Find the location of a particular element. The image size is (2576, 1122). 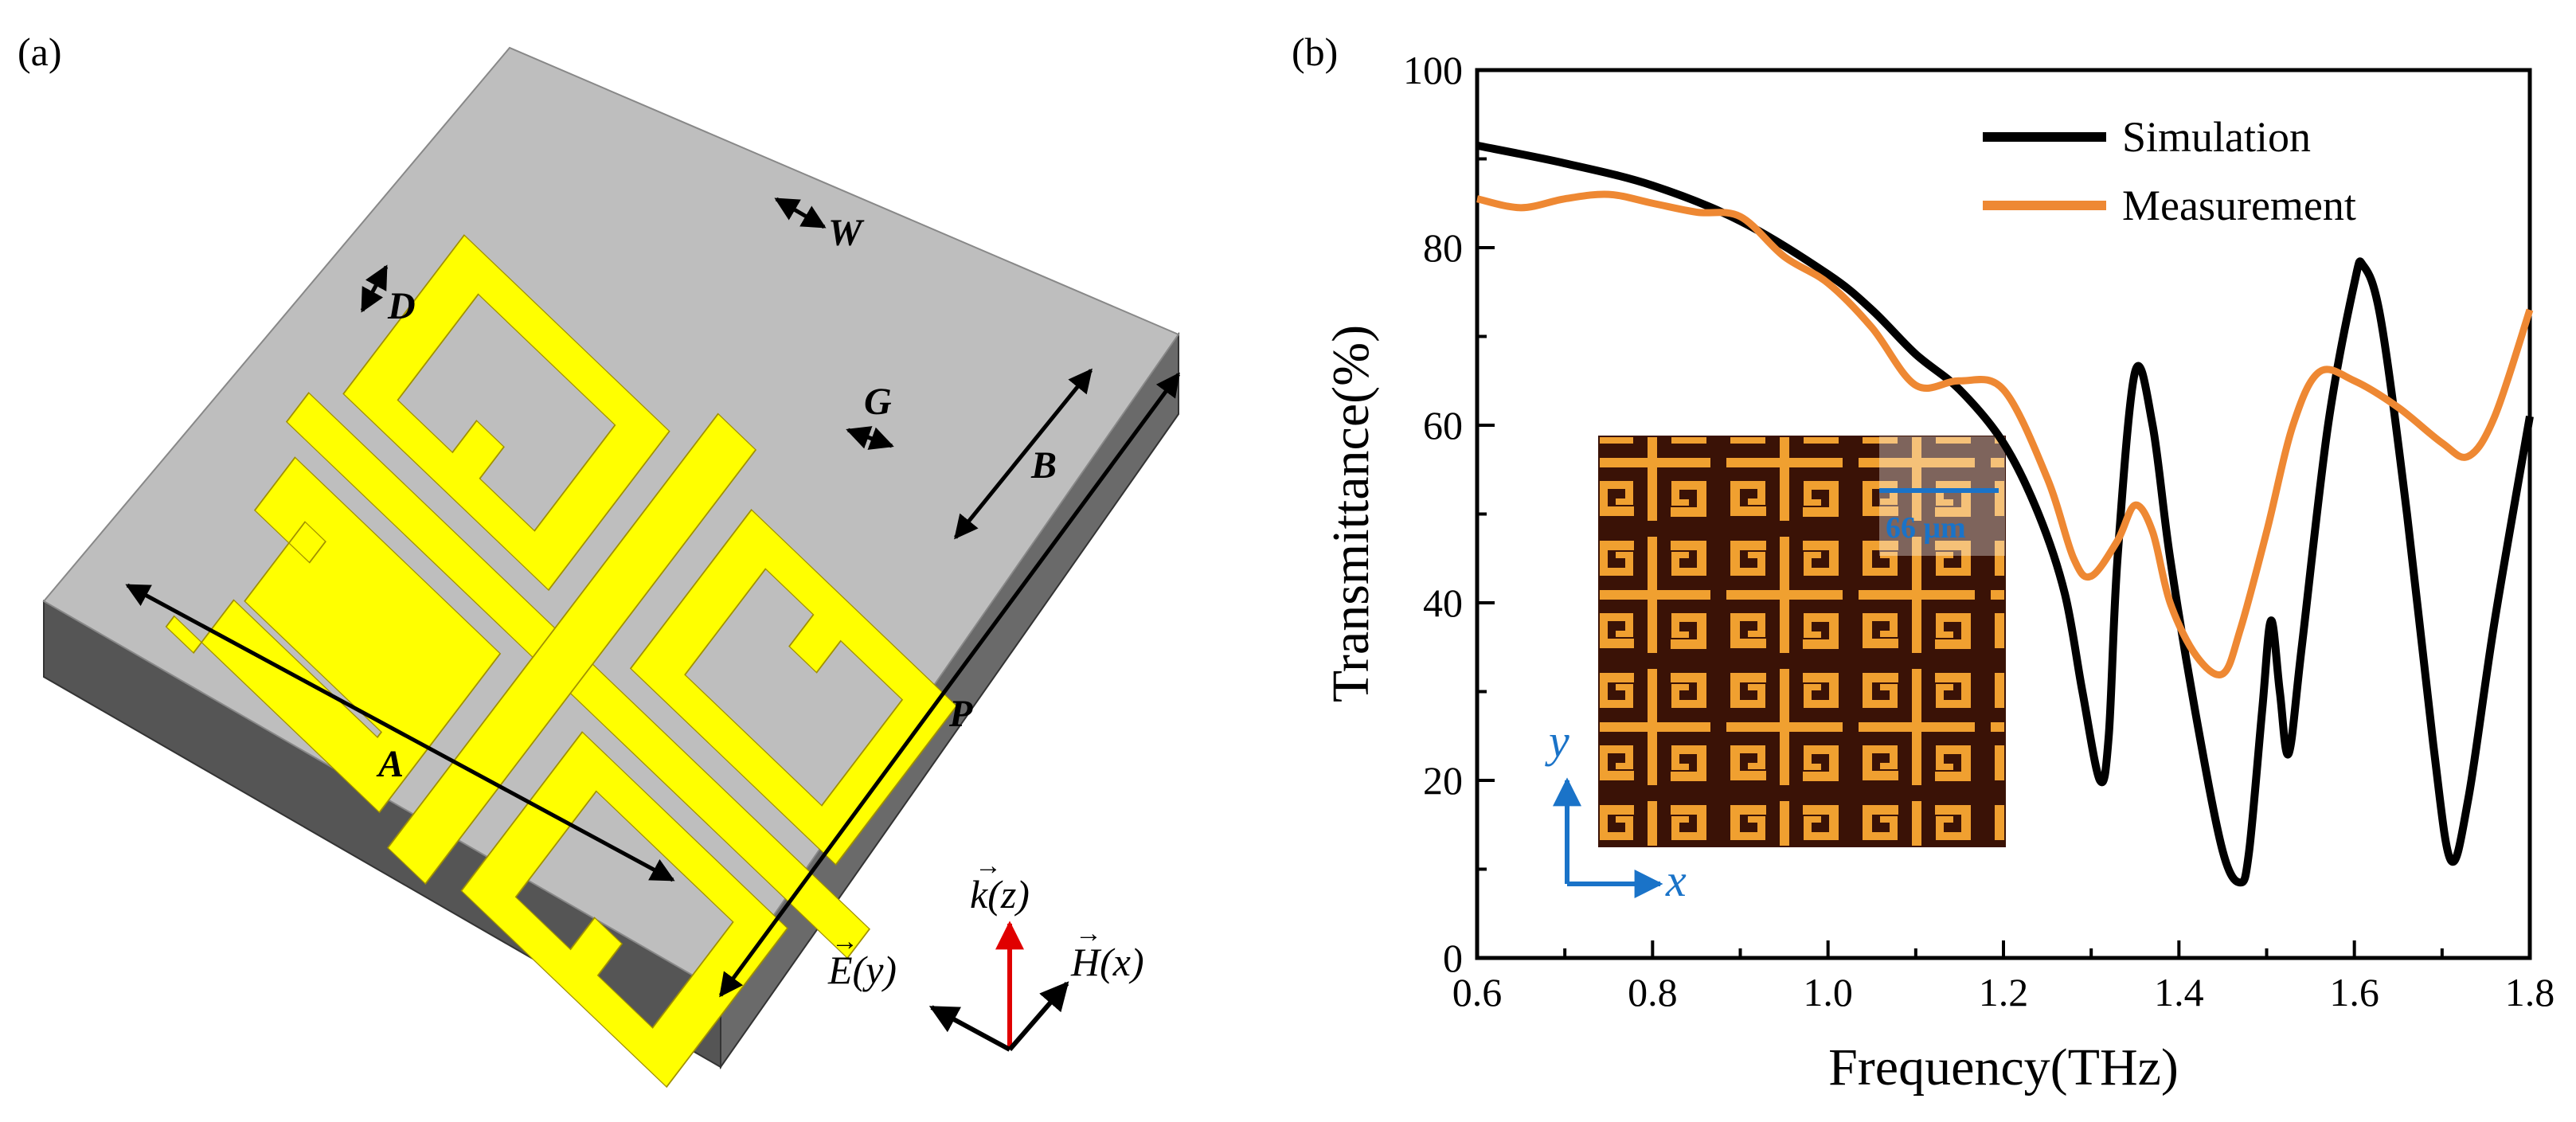

dim-p-arrow is located at coordinates (950, 685).